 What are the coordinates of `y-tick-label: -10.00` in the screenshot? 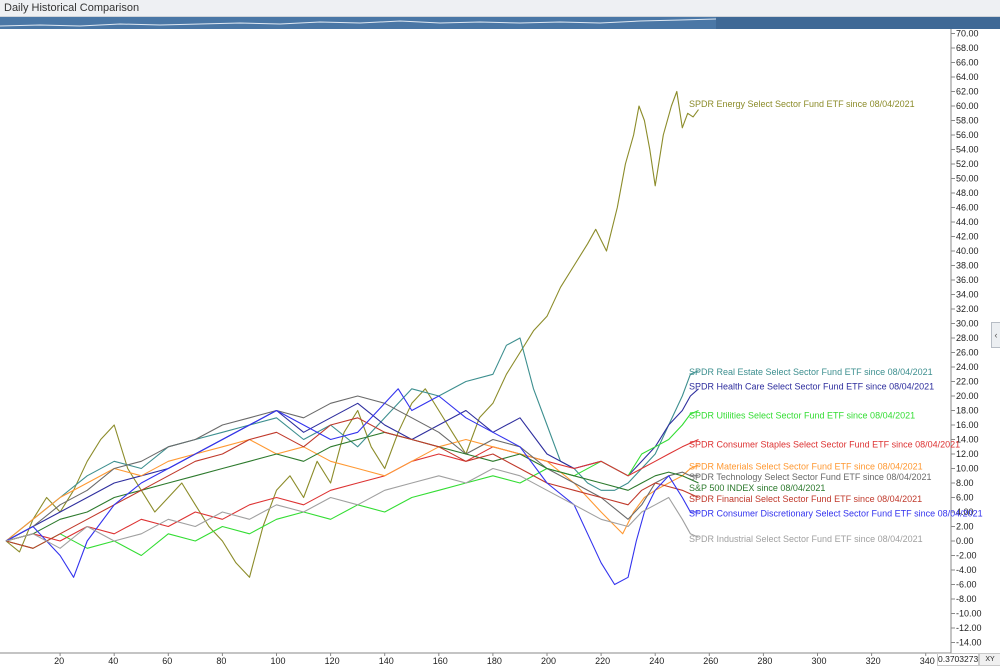 It's located at (969, 614).